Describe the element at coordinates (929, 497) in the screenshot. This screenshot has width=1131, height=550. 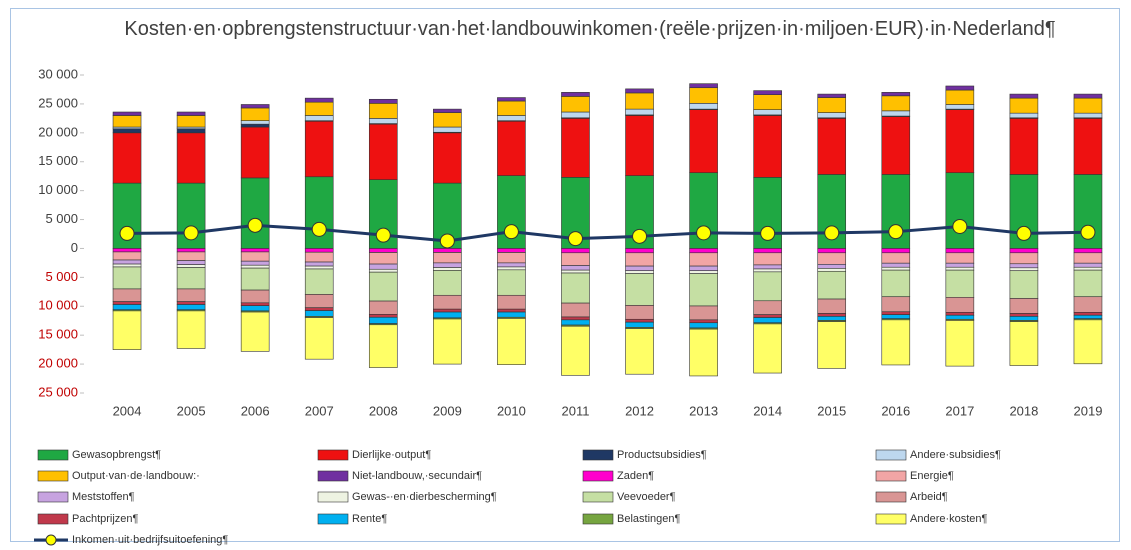
I see `legend-label: Arbeid¶` at that location.